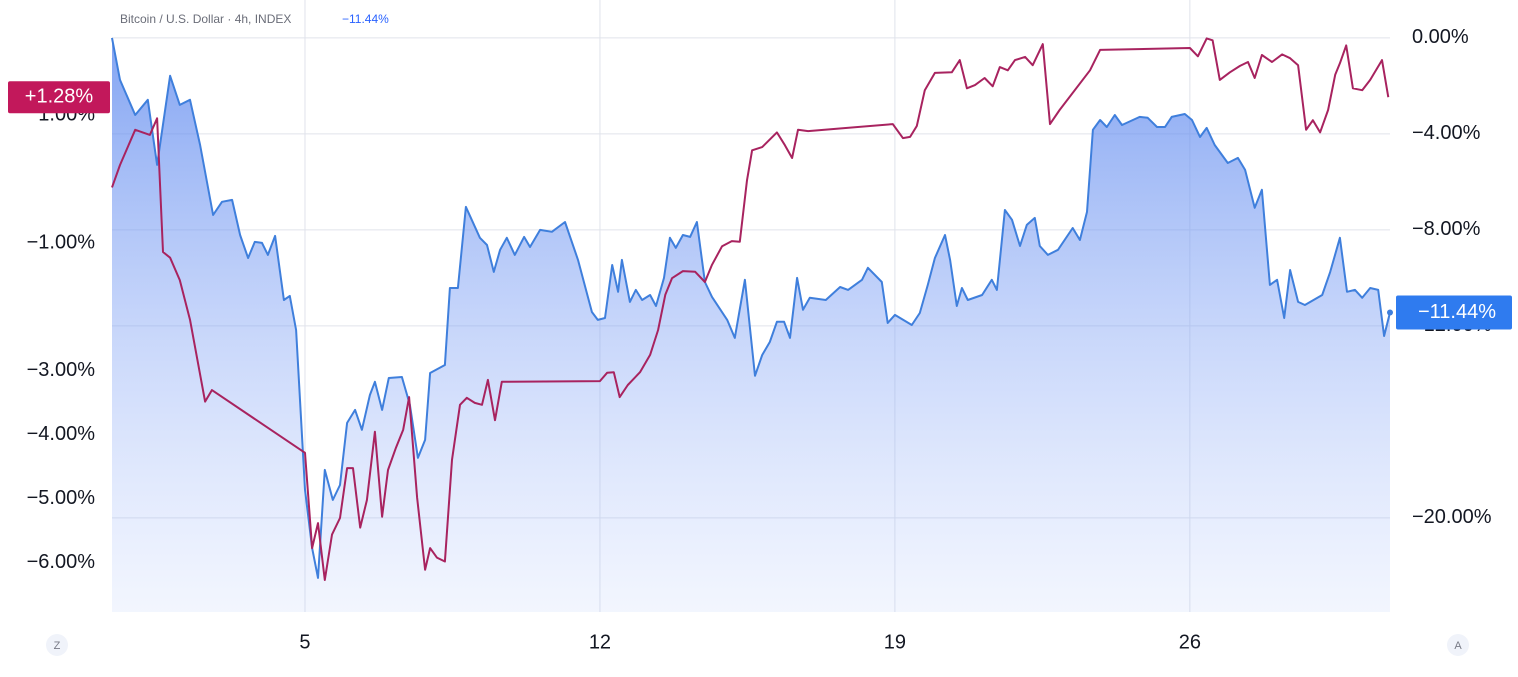  Describe the element at coordinates (205, 19) in the screenshot. I see `chart-title: Bitcoin / U.S. Dollar · 4h, INDEX` at that location.